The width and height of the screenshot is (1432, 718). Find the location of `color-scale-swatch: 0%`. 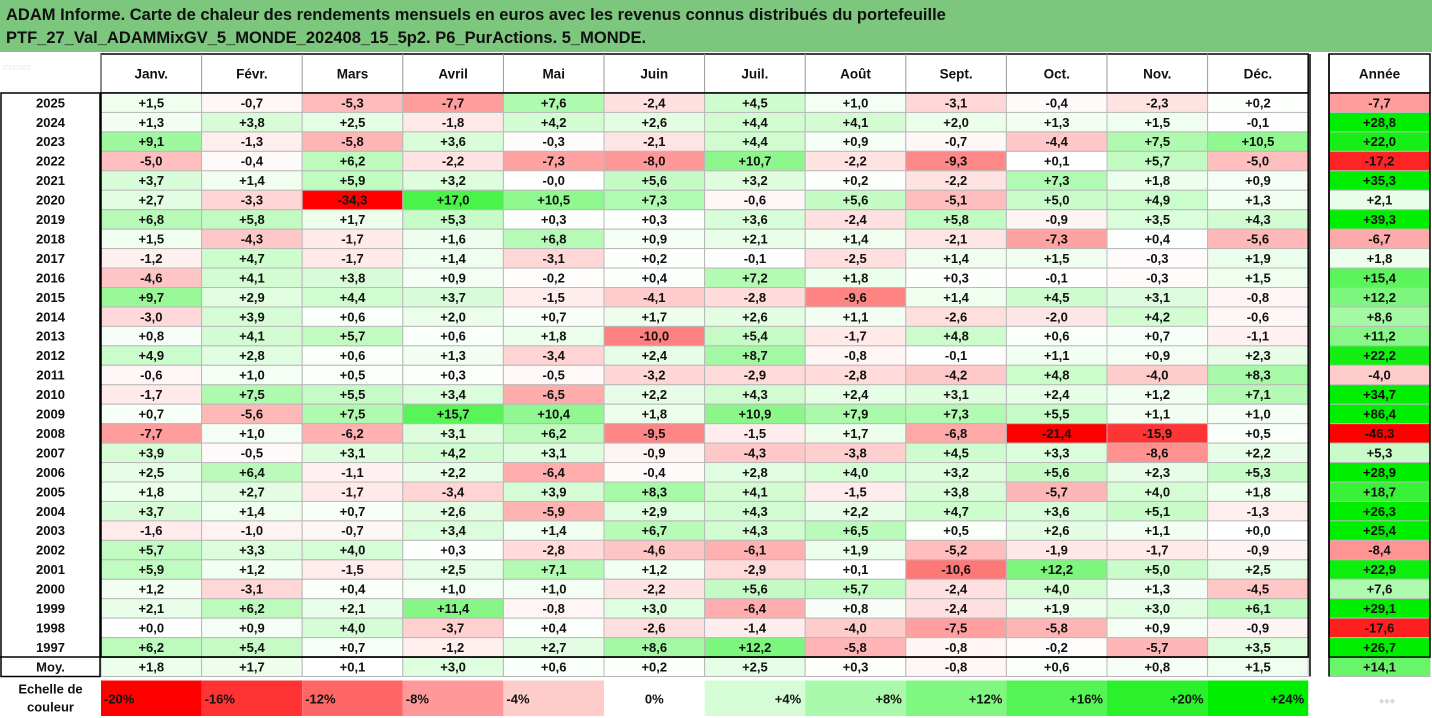

color-scale-swatch: 0% is located at coordinates (654, 698).